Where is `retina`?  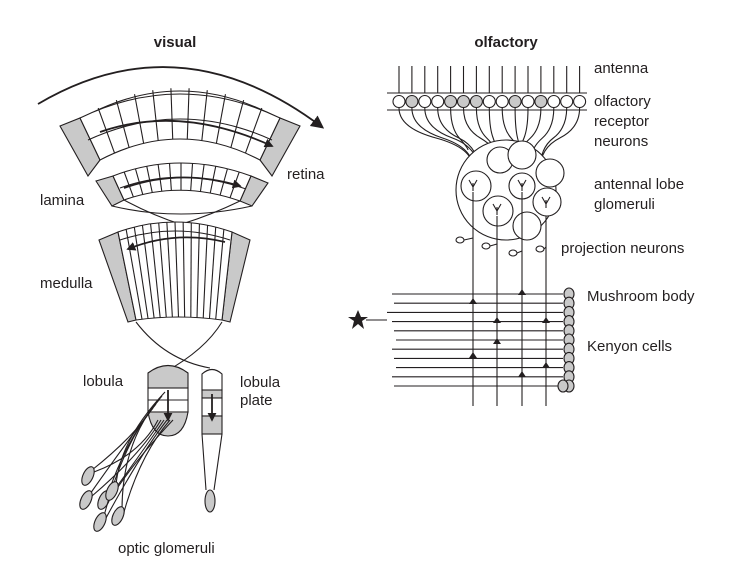 retina is located at coordinates (180, 133).